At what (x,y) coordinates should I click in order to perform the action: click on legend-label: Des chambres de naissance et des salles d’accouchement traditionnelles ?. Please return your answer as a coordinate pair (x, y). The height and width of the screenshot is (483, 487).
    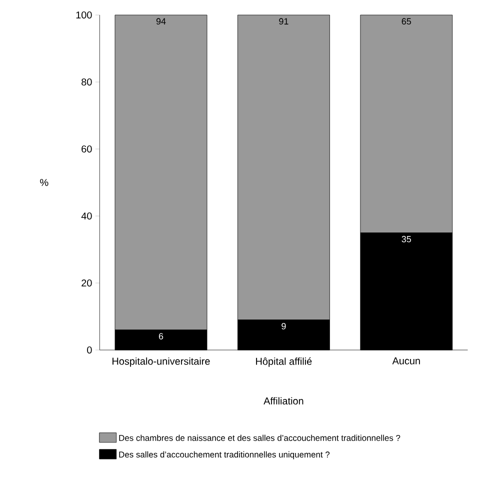
    Looking at the image, I should click on (259, 437).